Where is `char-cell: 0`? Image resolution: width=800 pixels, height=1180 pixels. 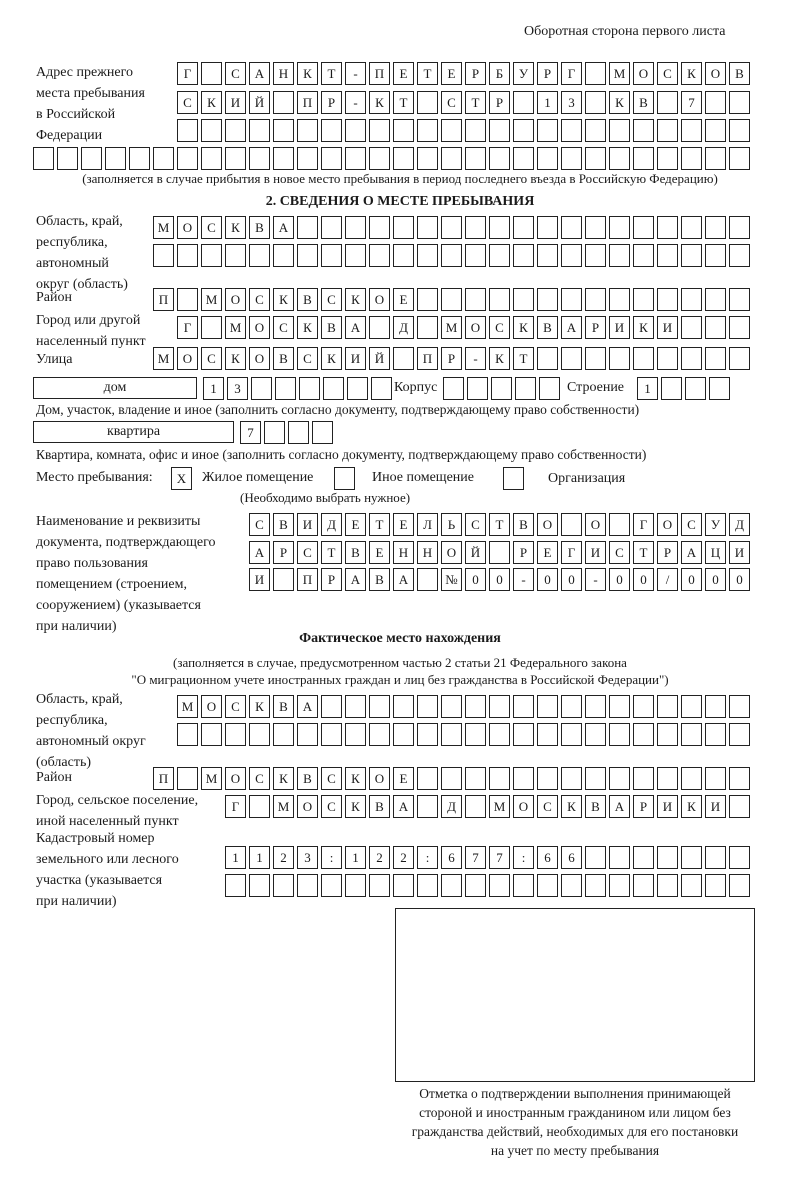 char-cell: 0 is located at coordinates (547, 579).